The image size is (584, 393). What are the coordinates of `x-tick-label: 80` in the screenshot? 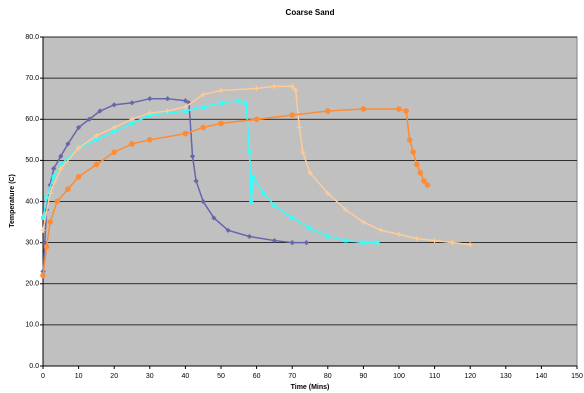 It's located at (328, 376).